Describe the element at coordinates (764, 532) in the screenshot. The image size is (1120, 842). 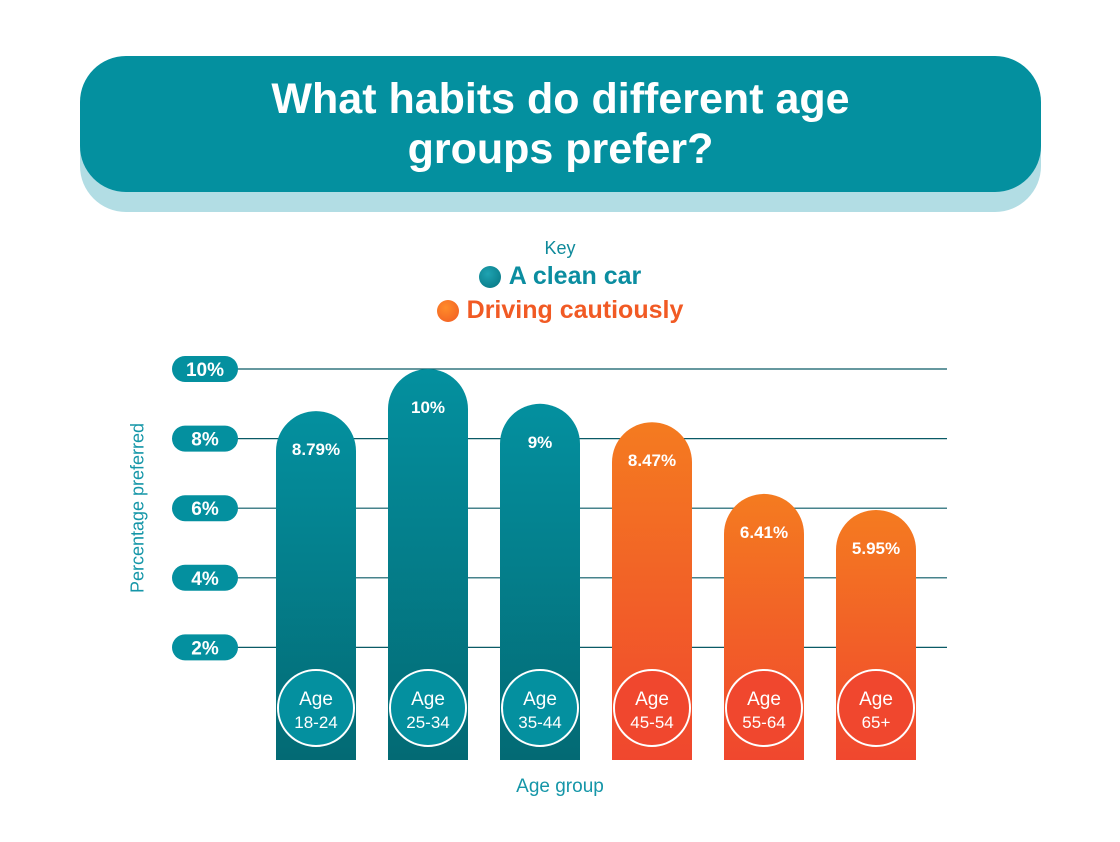
I see `bar-value-label: 6.41%` at that location.